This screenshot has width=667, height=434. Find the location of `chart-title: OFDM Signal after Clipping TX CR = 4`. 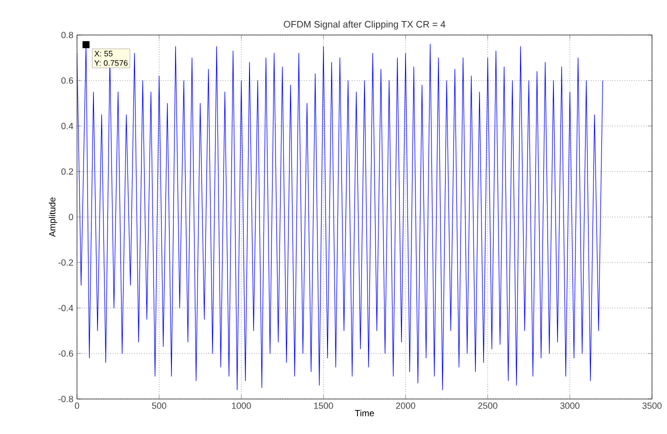

chart-title: OFDM Signal after Clipping TX CR = 4 is located at coordinates (365, 25).